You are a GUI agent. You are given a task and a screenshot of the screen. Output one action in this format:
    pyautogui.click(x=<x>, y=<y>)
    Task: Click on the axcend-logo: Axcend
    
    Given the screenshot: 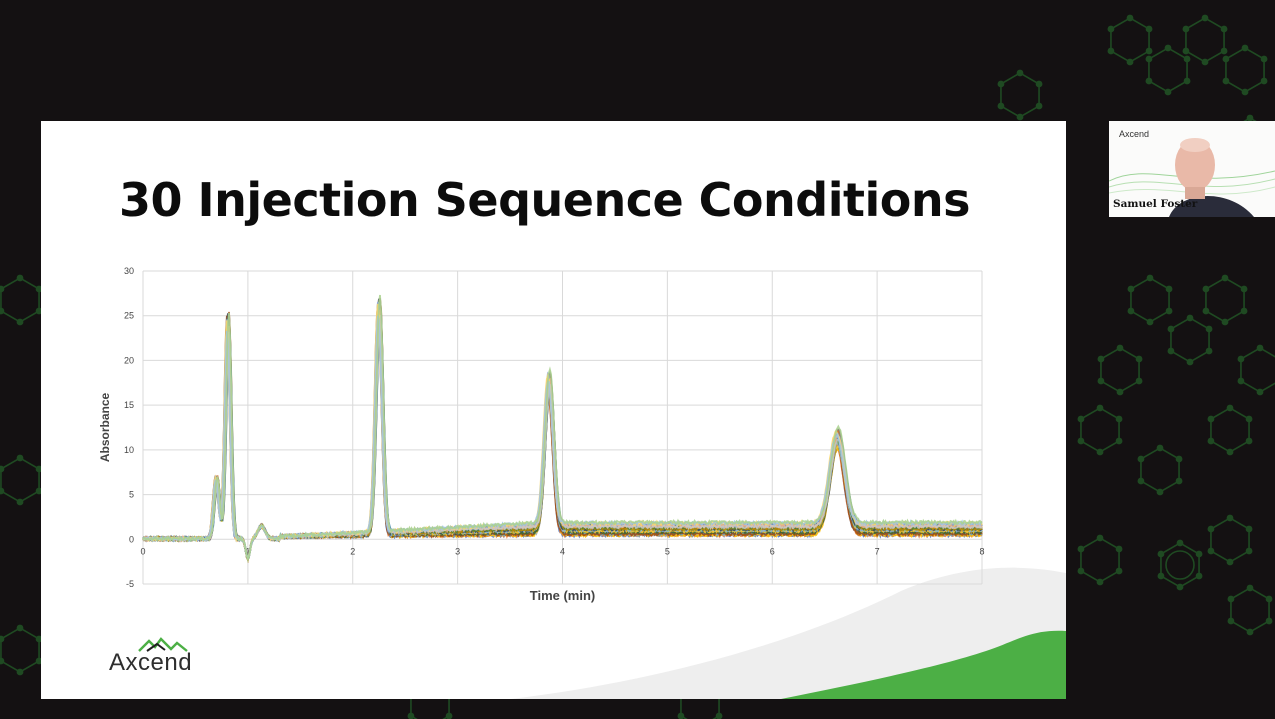 What is the action you would take?
    pyautogui.click(x=169, y=657)
    